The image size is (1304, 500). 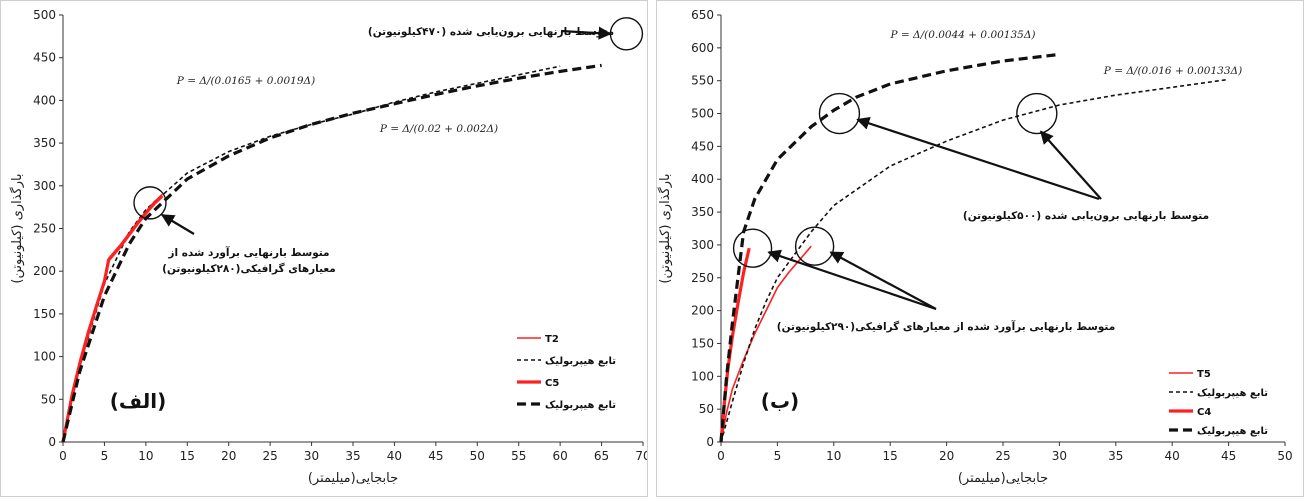 I want to click on formula-label: P = Δ/(0.02 + 0.002Δ), so click(x=438, y=129).